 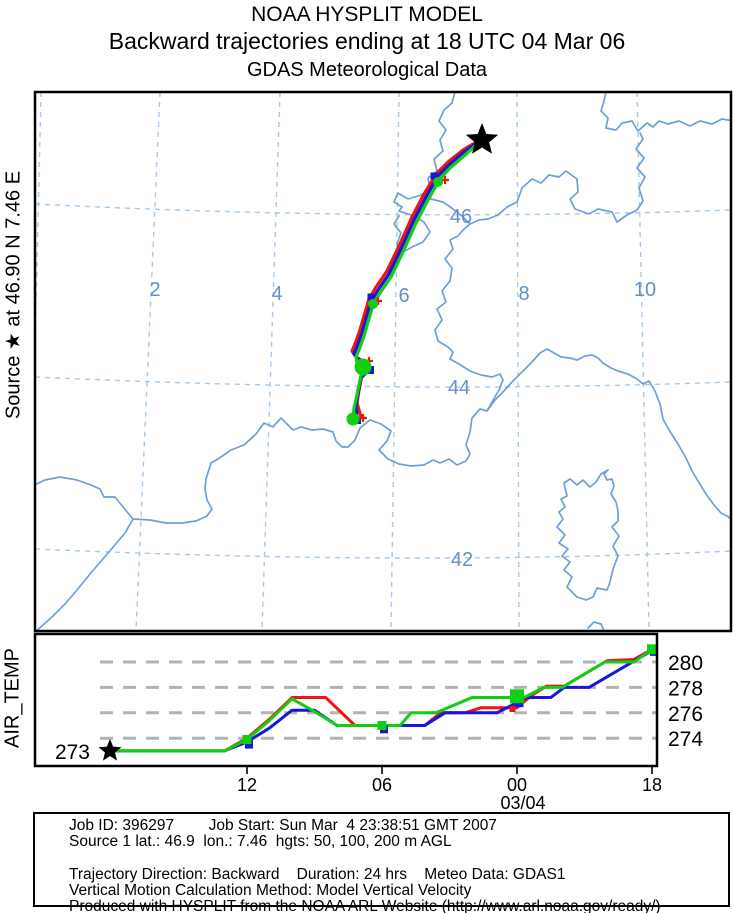 What do you see at coordinates (276, 294) in the screenshot?
I see `longitude-label: 4` at bounding box center [276, 294].